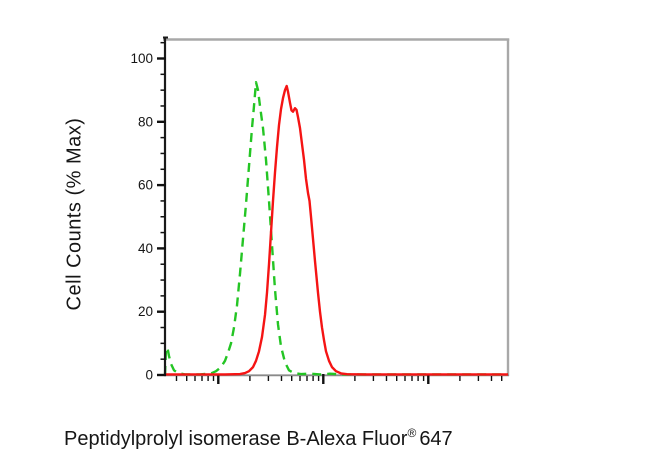 This screenshot has height=467, width=656. I want to click on y-tick-label: 20, so click(145, 311).